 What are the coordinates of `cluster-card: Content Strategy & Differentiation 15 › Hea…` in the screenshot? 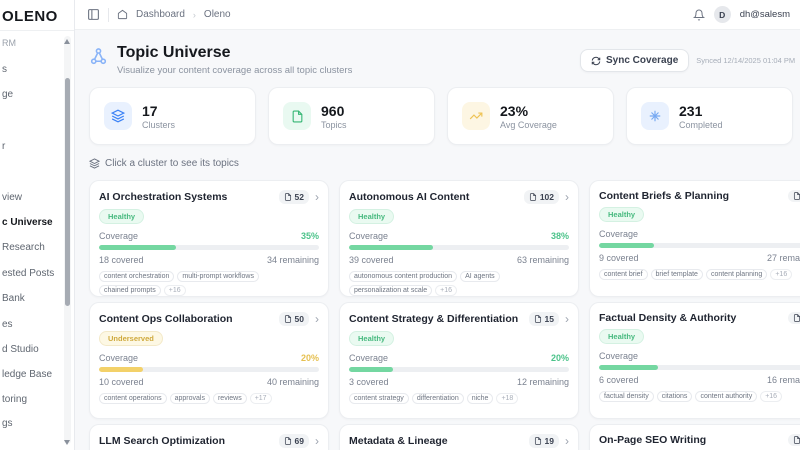 It's located at (459, 360).